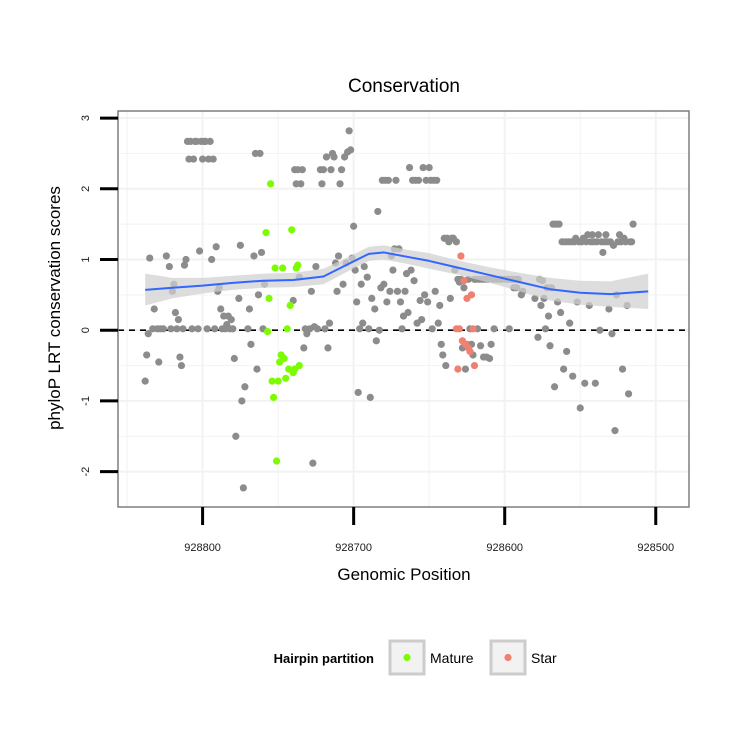  Describe the element at coordinates (324, 658) in the screenshot. I see `legend-title: Hairpin partition` at that location.